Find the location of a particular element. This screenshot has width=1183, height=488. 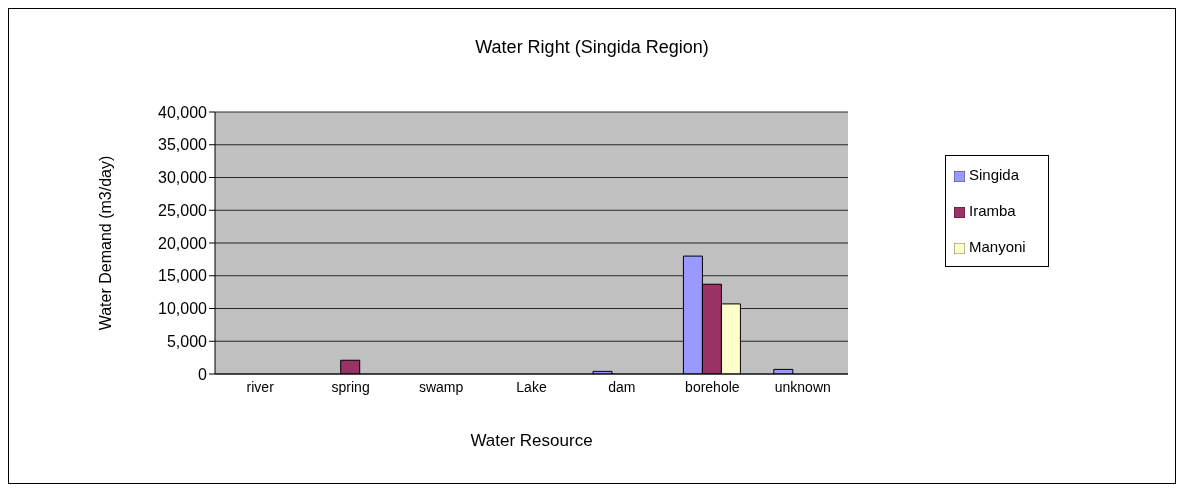

x-tick-label: river is located at coordinates (260, 386).